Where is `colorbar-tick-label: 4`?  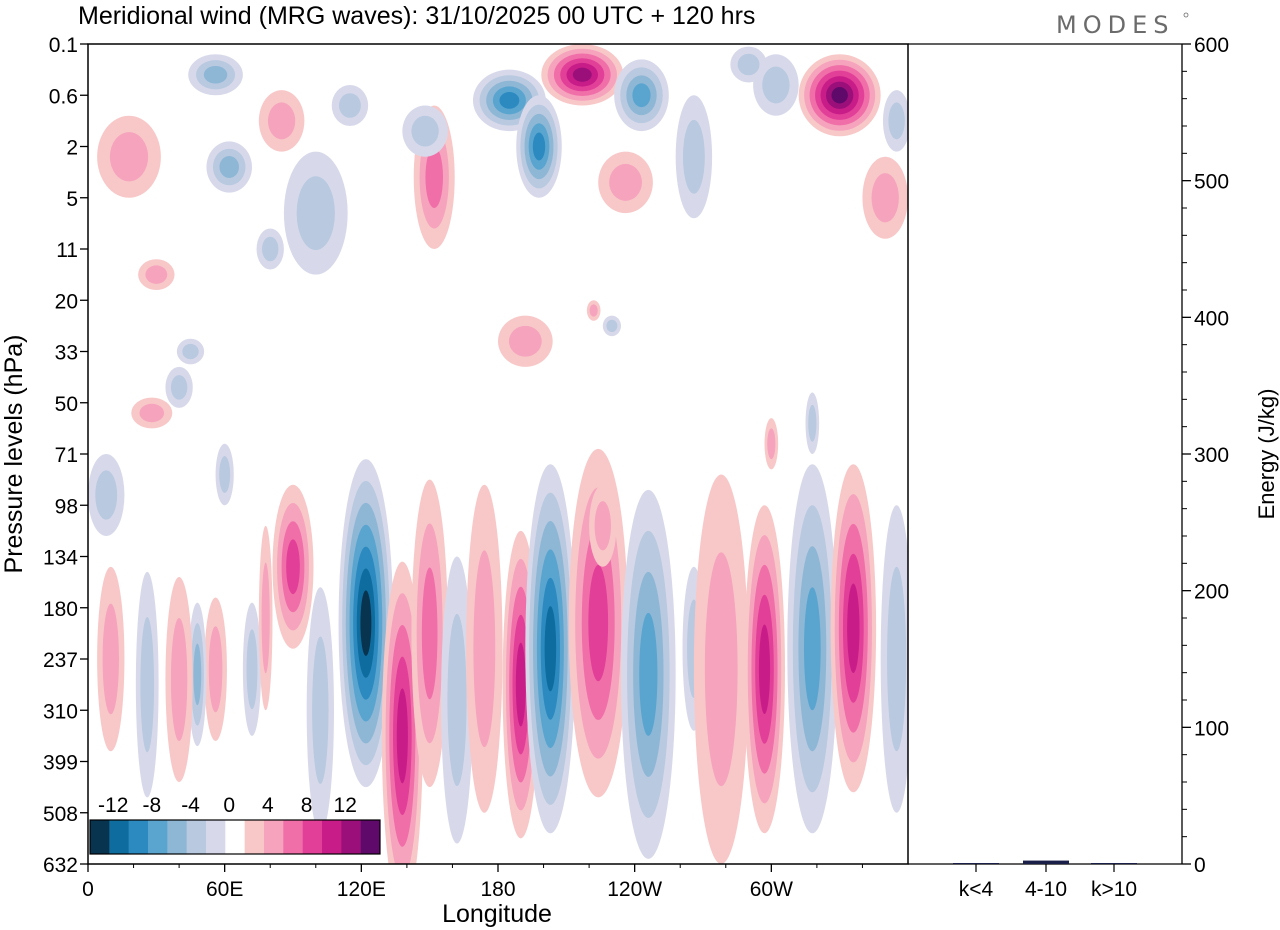
colorbar-tick-label: 4 is located at coordinates (268, 805).